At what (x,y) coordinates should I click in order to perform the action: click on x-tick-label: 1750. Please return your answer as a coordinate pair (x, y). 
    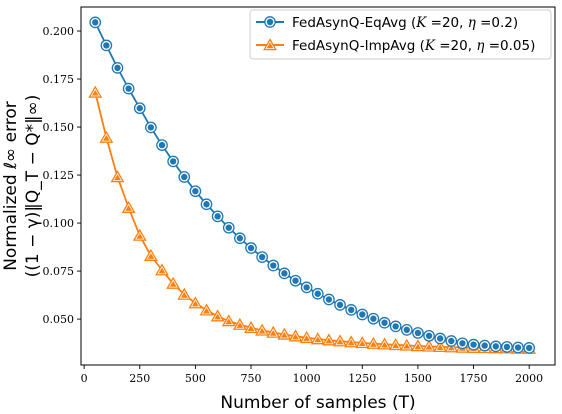
    Looking at the image, I should click on (474, 378).